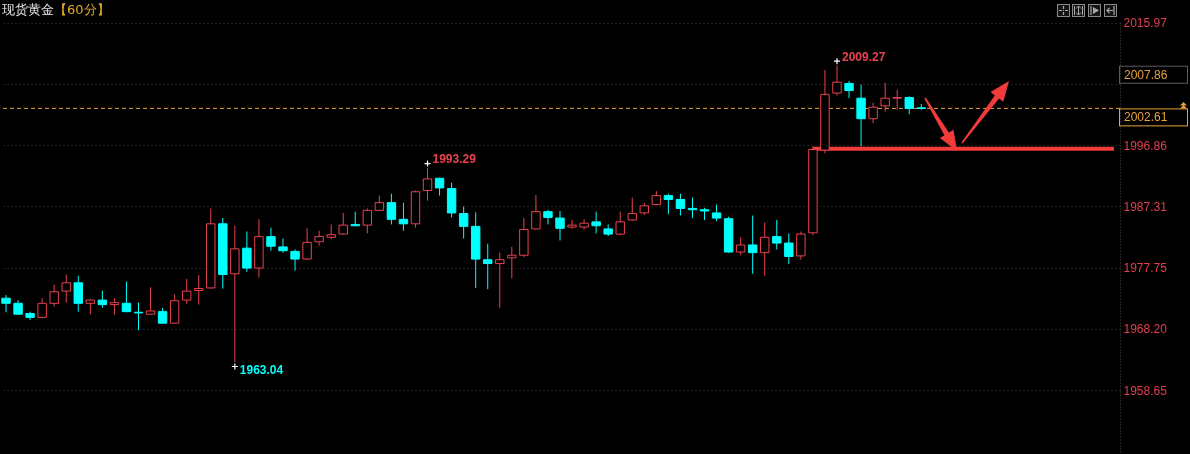 This screenshot has height=454, width=1190. What do you see at coordinates (1145, 206) in the screenshot?
I see `y-tick-label: 1987.31` at bounding box center [1145, 206].